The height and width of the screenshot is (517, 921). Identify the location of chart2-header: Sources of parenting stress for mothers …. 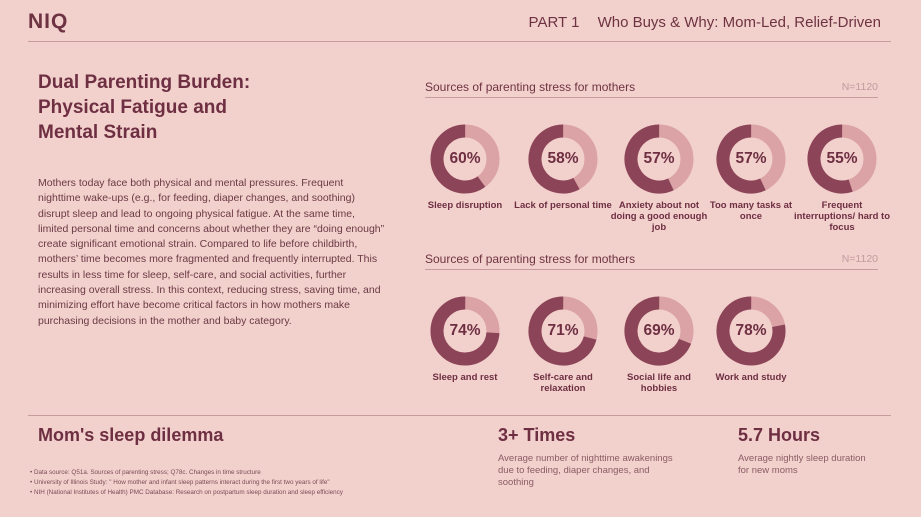
(651, 261).